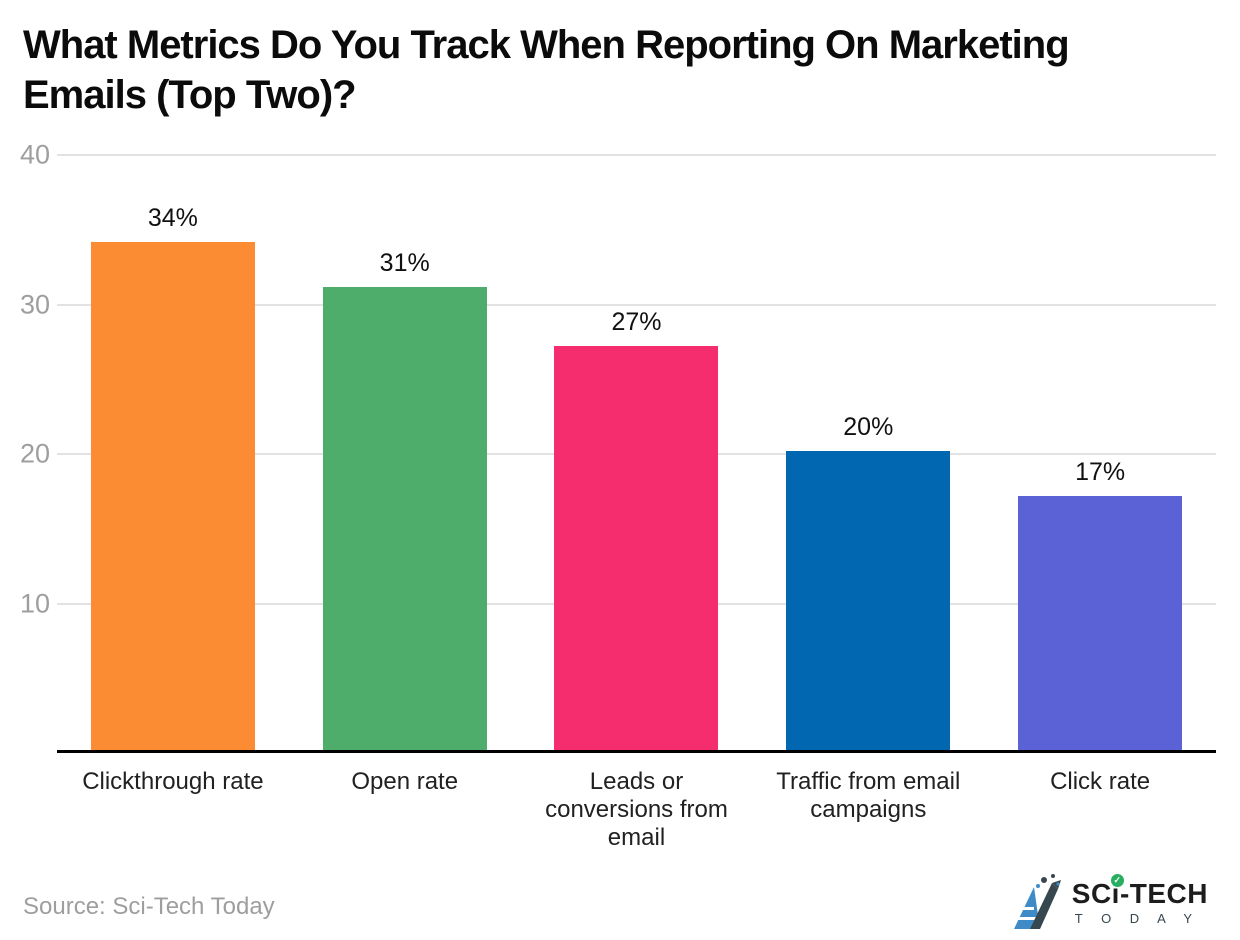 The height and width of the screenshot is (940, 1240). I want to click on y-tick-label-30: 30, so click(34, 304).